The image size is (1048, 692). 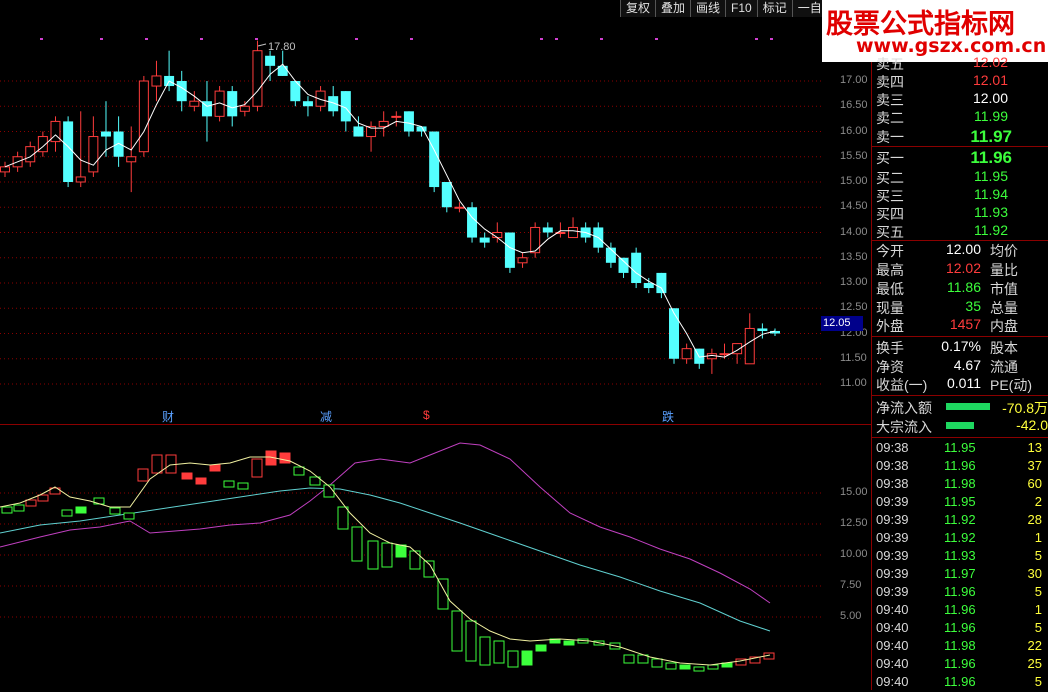 What do you see at coordinates (964, 287) in the screenshot?
I see `row-value: 11.86` at bounding box center [964, 287].